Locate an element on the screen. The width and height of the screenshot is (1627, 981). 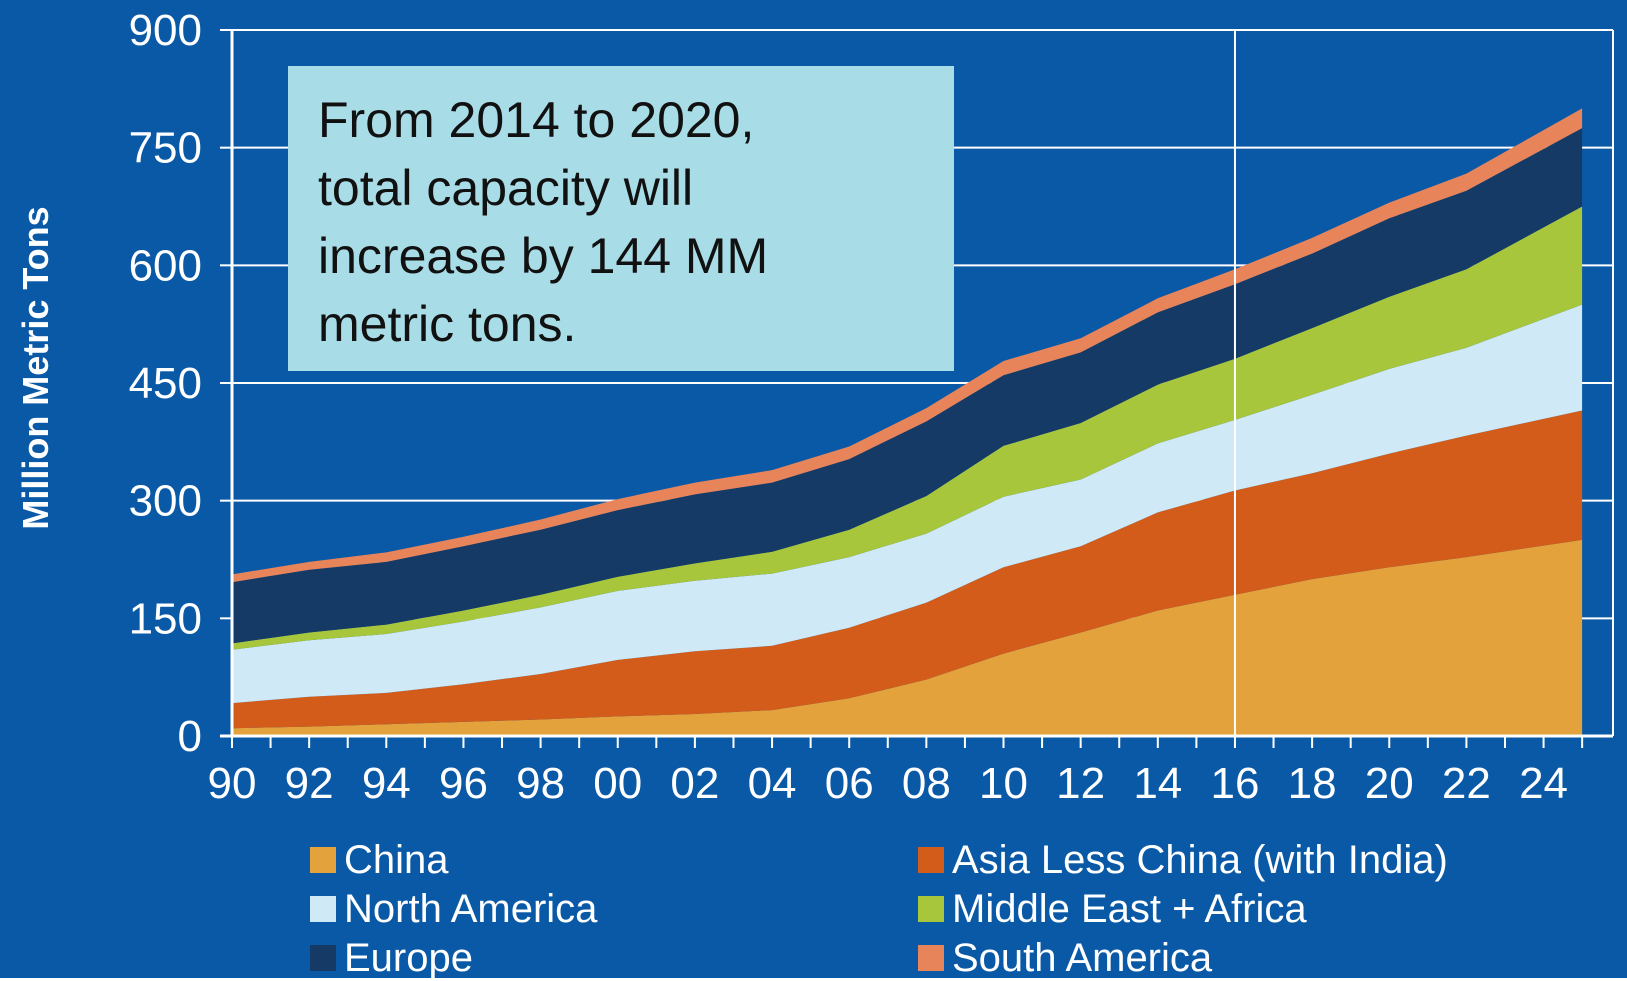
legend-item: South America is located at coordinates (1065, 958).